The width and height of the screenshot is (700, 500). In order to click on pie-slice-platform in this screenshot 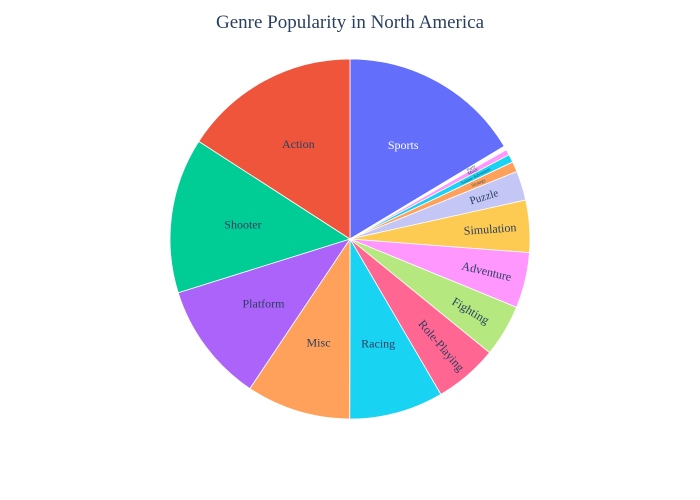, I will do `click(264, 314)`.